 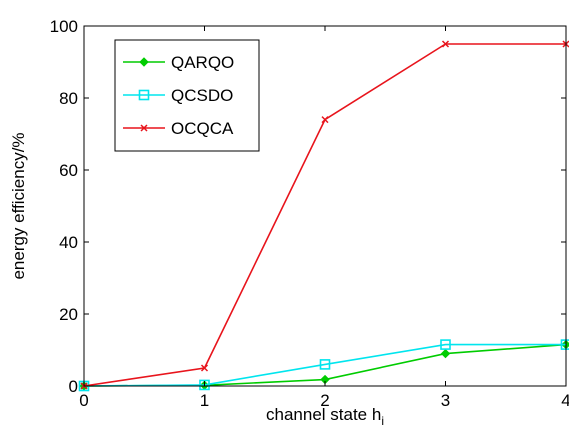 I want to click on y-tick-label: 40, so click(x=68, y=242).